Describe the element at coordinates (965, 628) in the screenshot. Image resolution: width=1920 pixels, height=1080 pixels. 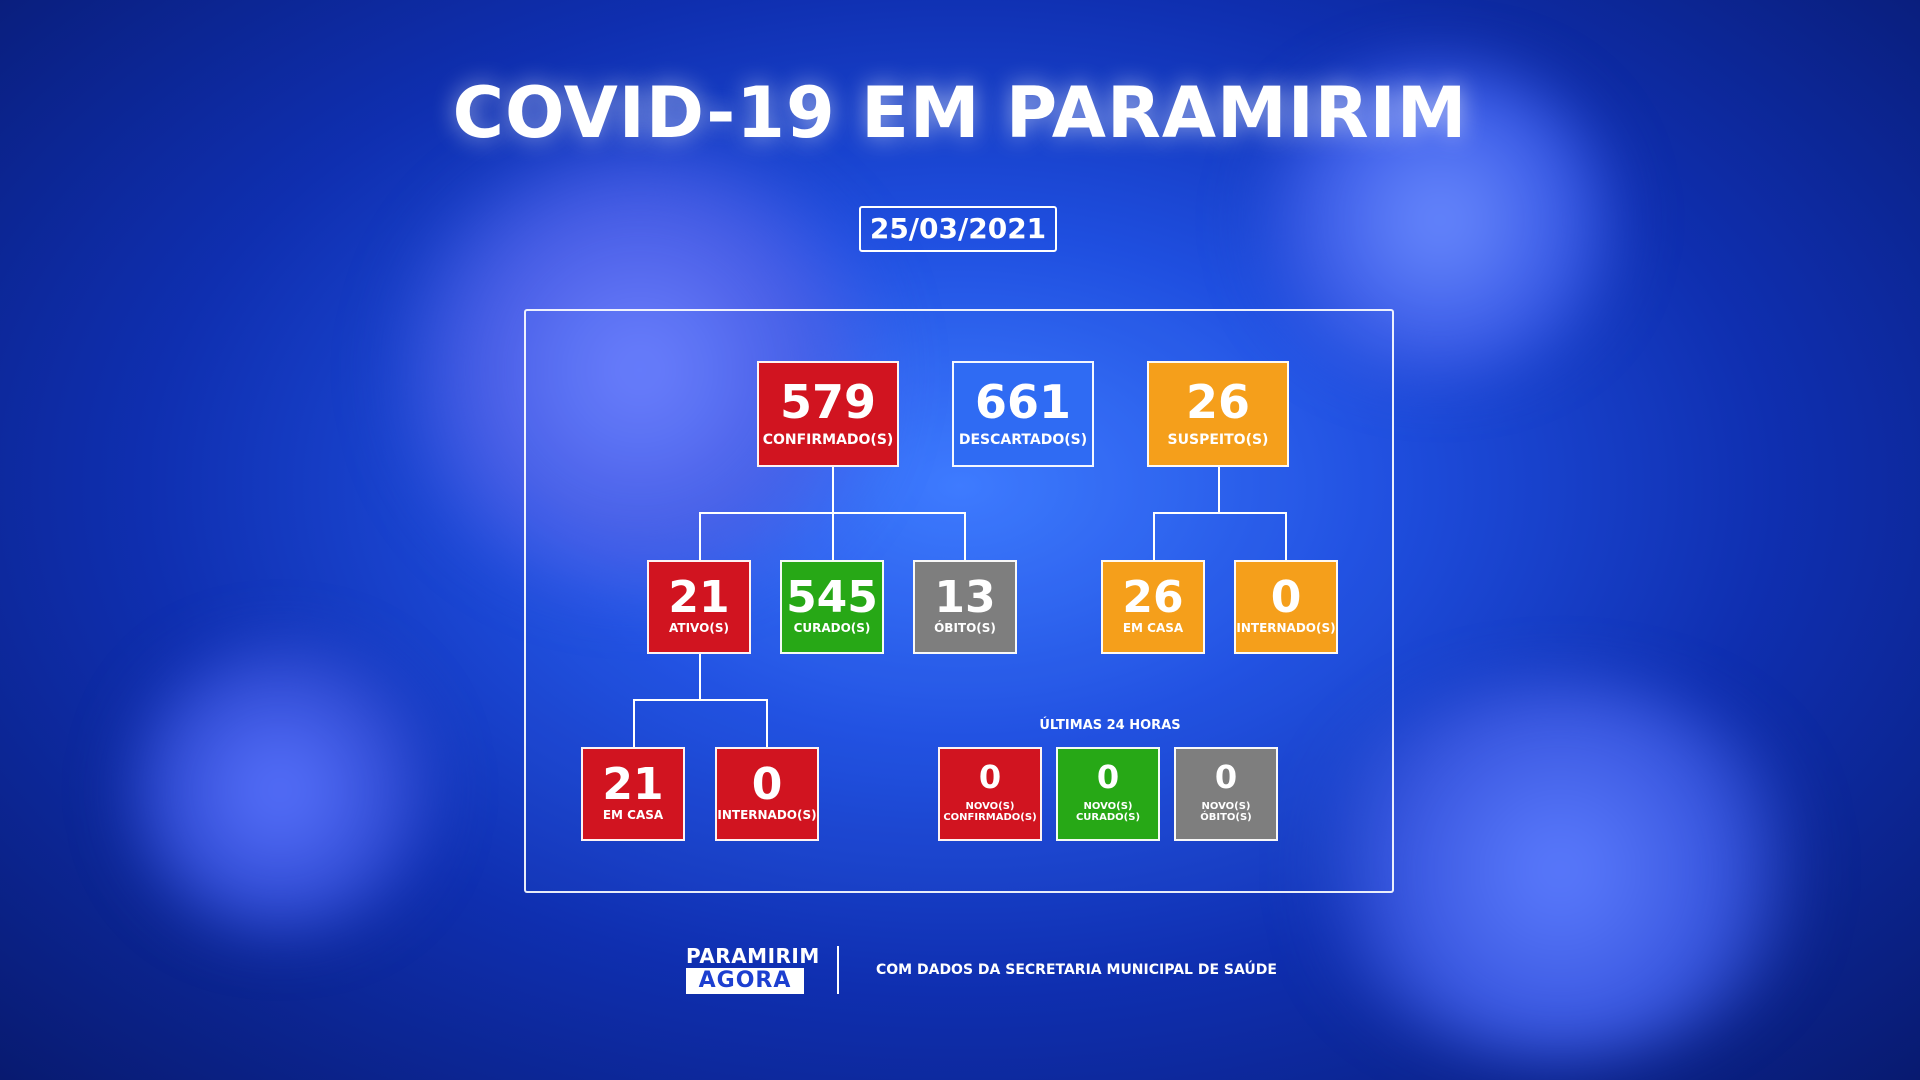
I see `deaths-label: ÓBITO(S)` at that location.